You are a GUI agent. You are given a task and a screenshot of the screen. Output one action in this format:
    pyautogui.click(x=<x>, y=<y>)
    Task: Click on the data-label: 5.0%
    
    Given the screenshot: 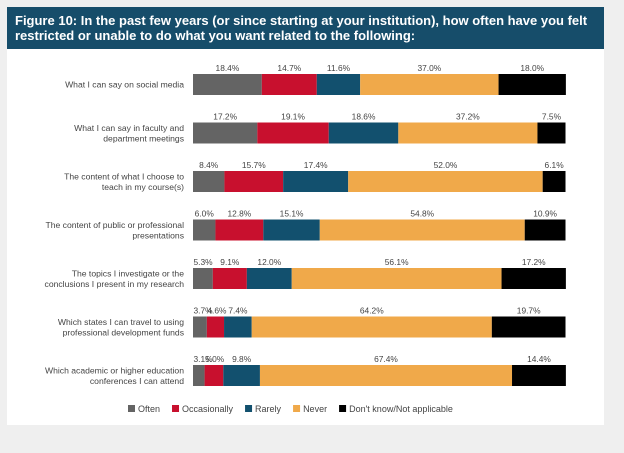 What is the action you would take?
    pyautogui.click(x=215, y=359)
    